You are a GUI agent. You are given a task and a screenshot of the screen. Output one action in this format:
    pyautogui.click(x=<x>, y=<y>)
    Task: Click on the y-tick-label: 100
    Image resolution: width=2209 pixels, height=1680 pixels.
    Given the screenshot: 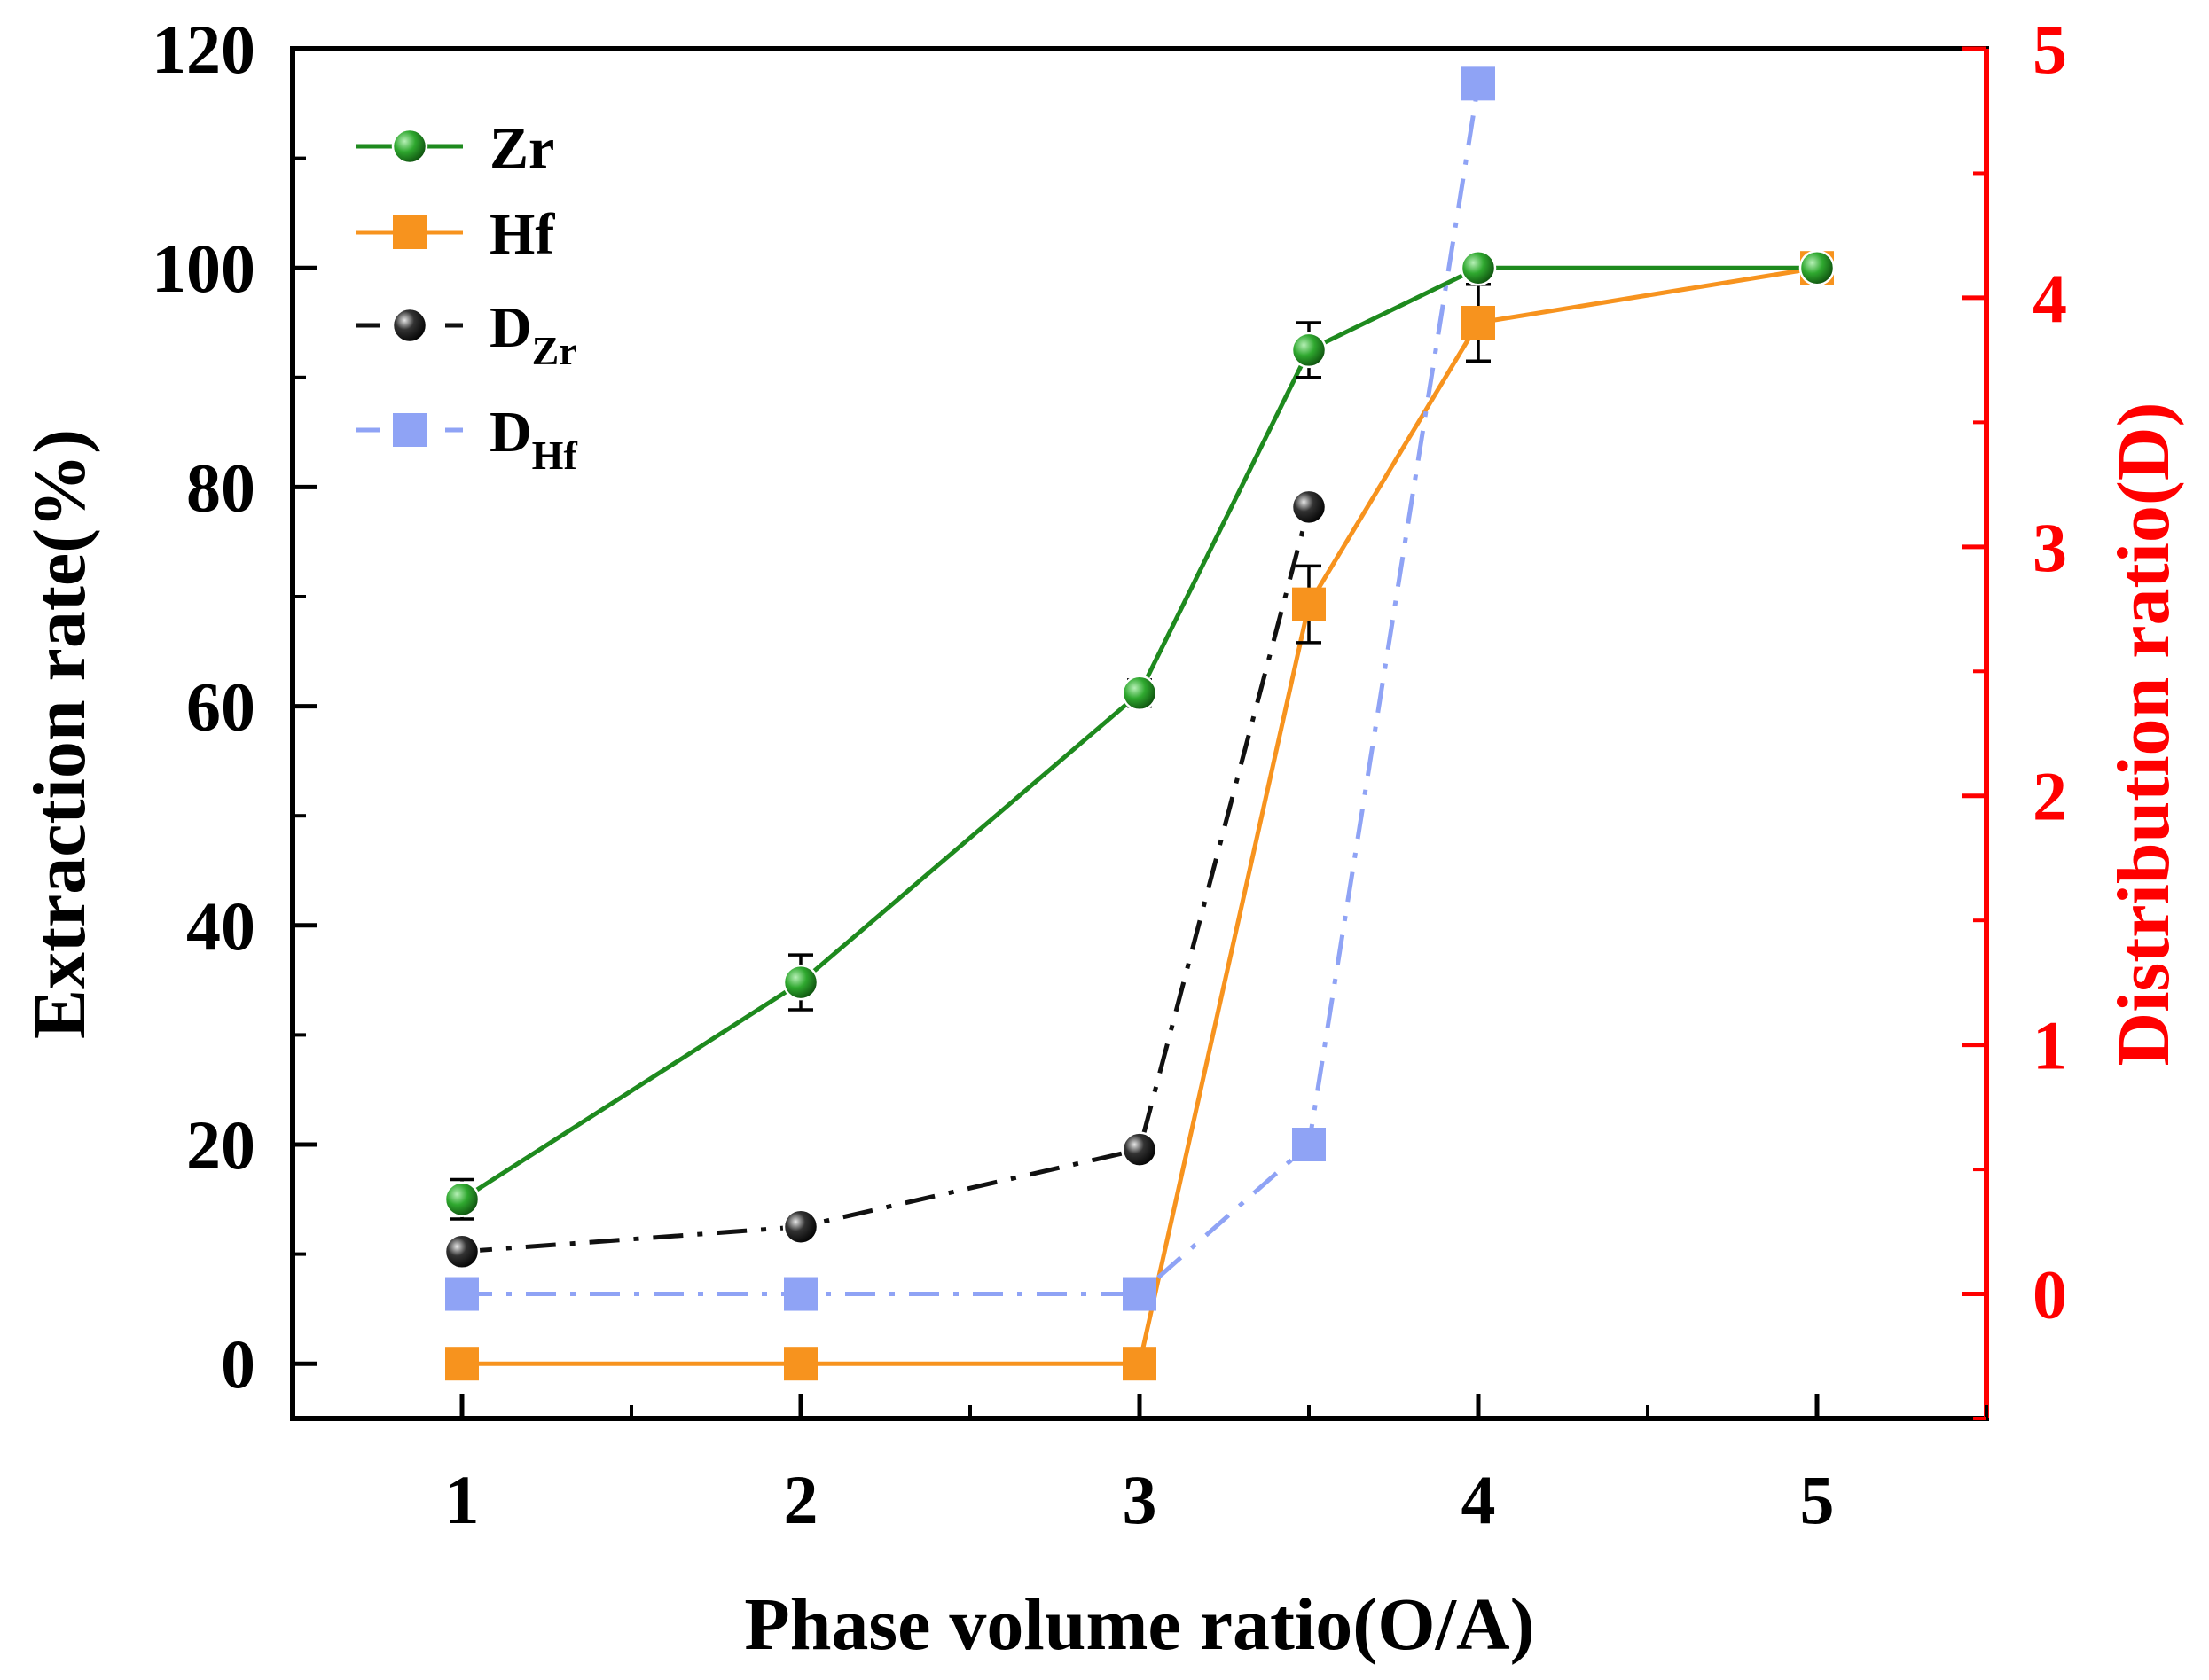 What is the action you would take?
    pyautogui.click(x=203, y=268)
    